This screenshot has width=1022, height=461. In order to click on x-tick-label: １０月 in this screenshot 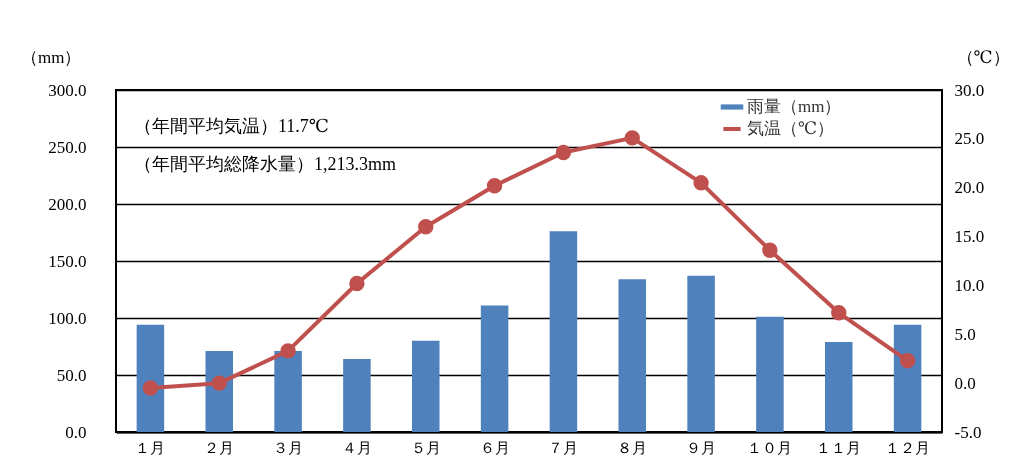, I will do `click(770, 447)`.